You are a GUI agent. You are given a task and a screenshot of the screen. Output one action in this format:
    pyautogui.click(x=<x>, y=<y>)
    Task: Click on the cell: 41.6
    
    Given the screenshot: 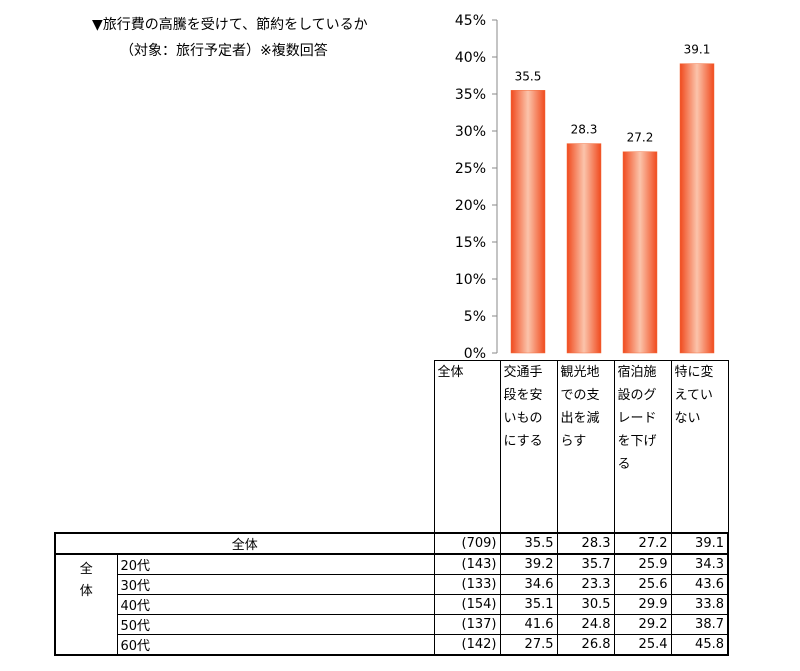 What is the action you would take?
    pyautogui.click(x=528, y=624)
    